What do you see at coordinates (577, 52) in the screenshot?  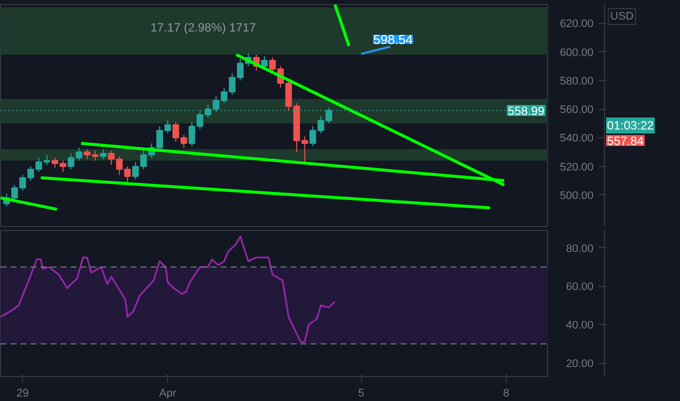 I see `y-tick-label: 600.00` at bounding box center [577, 52].